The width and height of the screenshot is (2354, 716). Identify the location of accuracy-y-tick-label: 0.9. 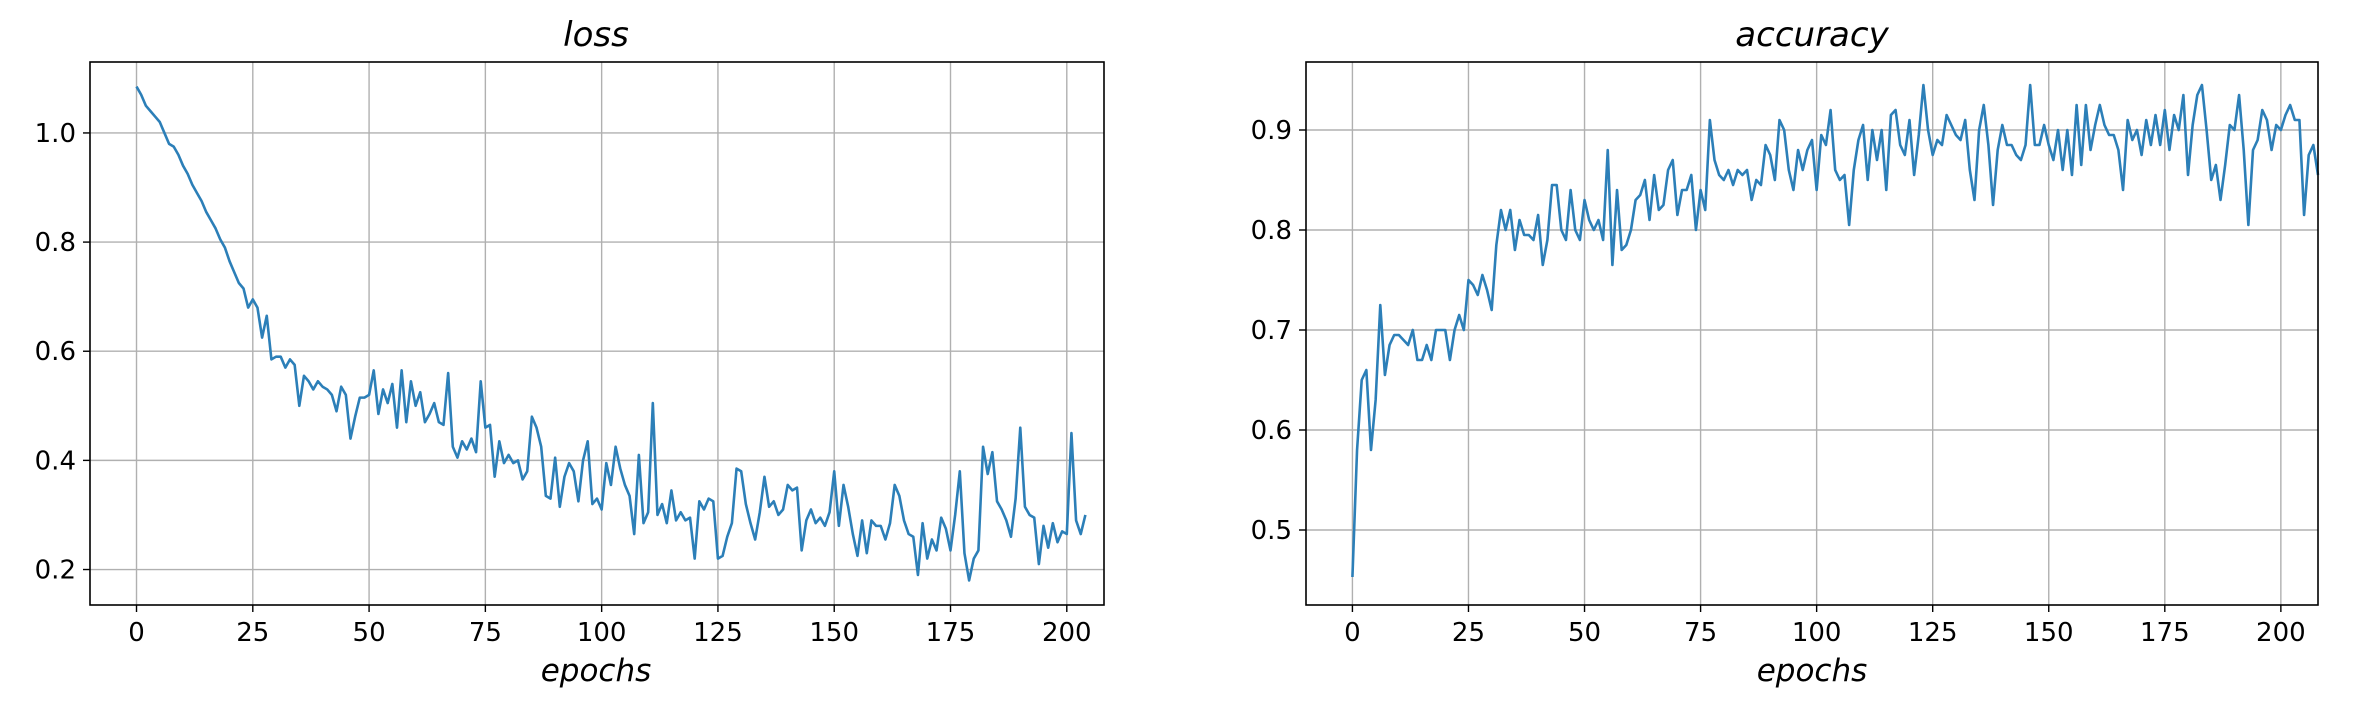
(1271, 131).